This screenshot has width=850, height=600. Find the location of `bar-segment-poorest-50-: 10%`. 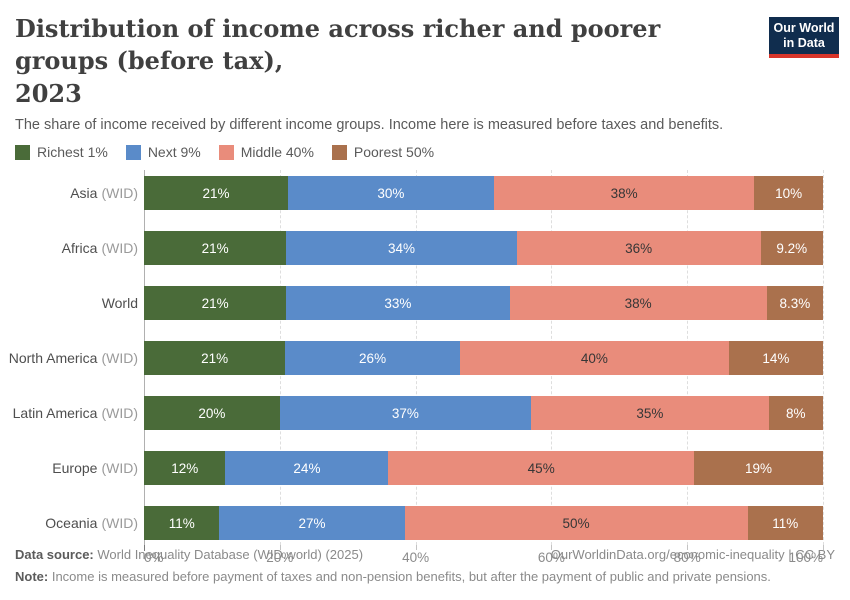

bar-segment-poorest-50-: 10% is located at coordinates (788, 193).